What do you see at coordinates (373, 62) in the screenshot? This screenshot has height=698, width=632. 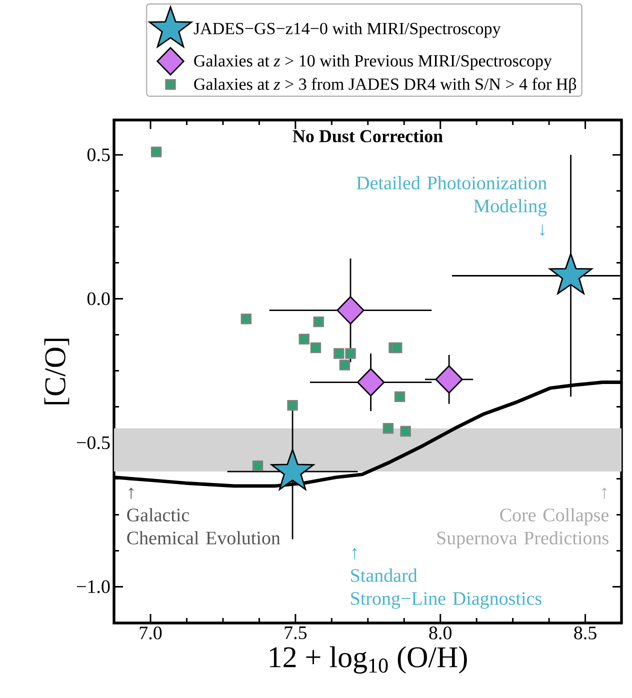 I see `legend-label: Galaxies at z > 10 with Previous MIRI/Spectroscopy` at bounding box center [373, 62].